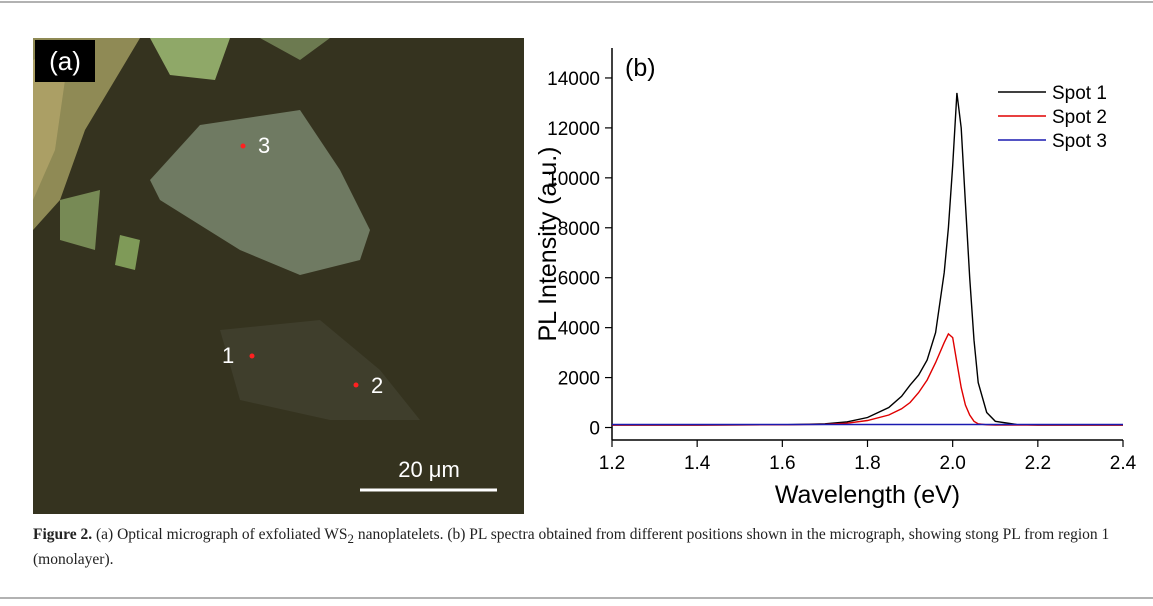  I want to click on series-line, so click(867, 379).